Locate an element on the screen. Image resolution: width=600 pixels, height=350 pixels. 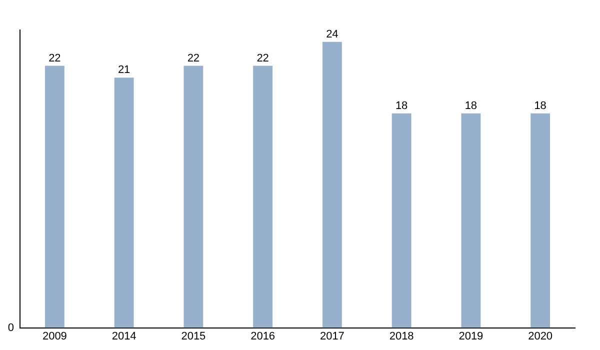
x-tick-label: 2020 is located at coordinates (540, 336).